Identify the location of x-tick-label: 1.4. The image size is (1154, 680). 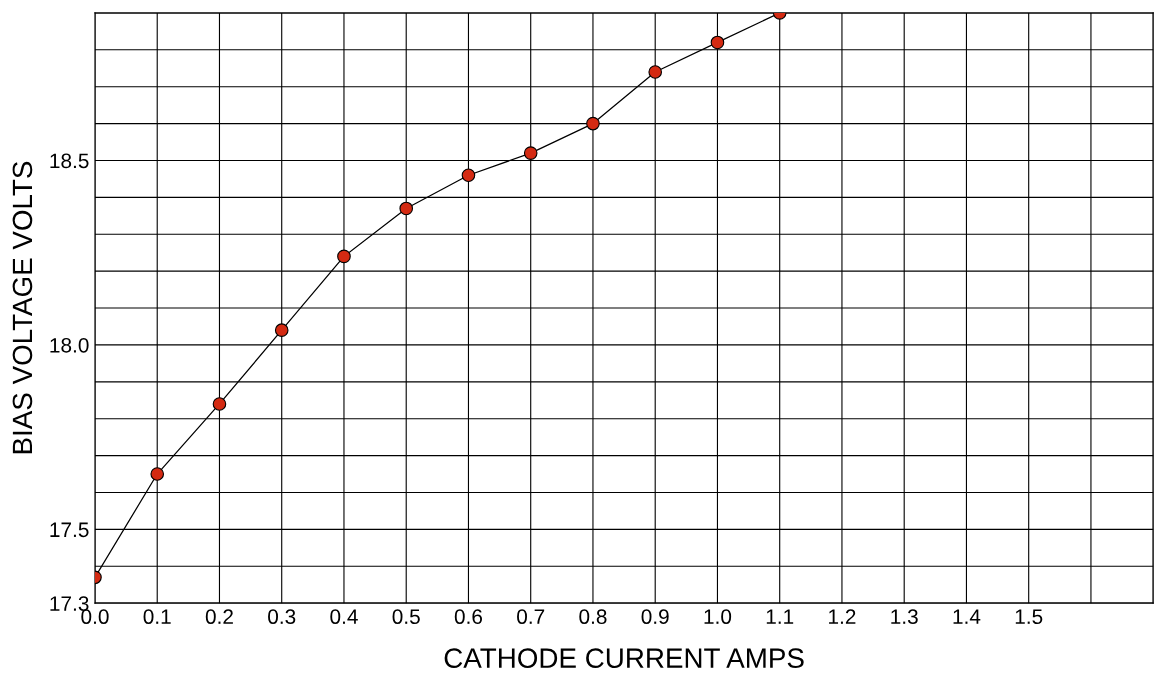
(967, 616).